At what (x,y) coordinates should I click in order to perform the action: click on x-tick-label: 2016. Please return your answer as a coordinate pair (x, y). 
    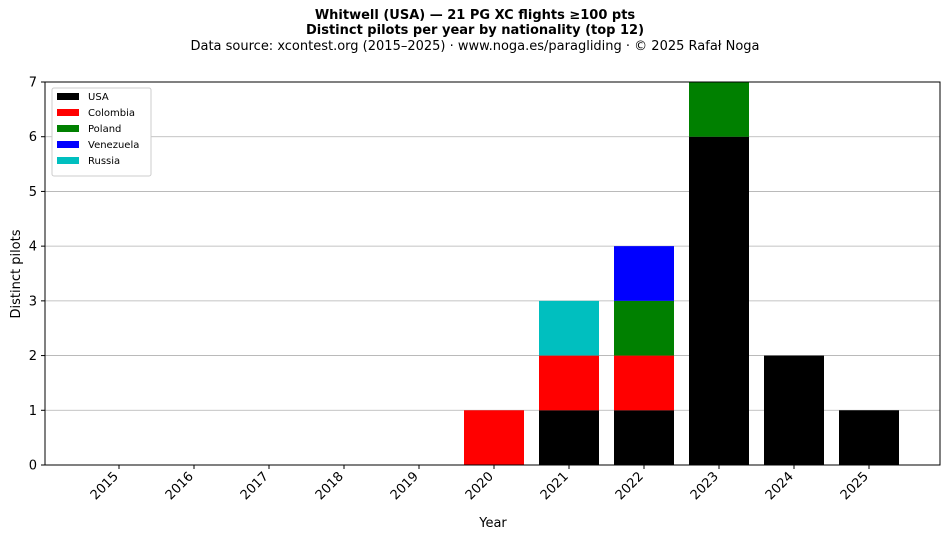
    Looking at the image, I should click on (180, 486).